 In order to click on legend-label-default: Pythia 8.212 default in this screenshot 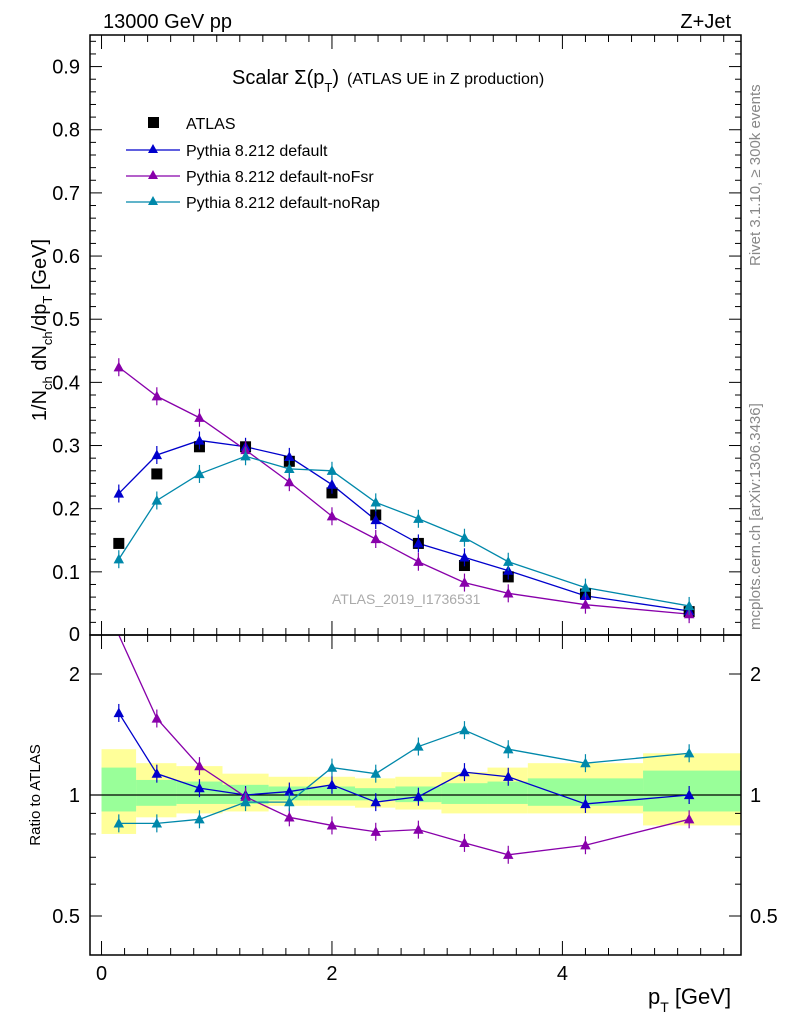, I will do `click(257, 151)`.